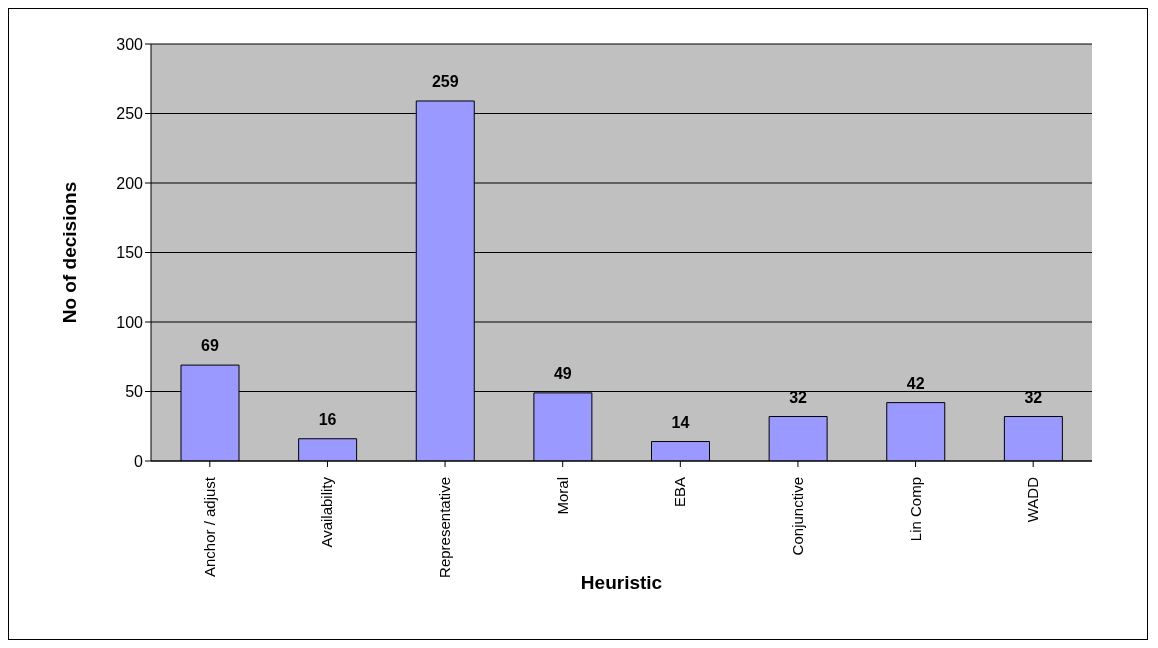 The height and width of the screenshot is (648, 1158). What do you see at coordinates (210, 346) in the screenshot?
I see `data-label: 69` at bounding box center [210, 346].